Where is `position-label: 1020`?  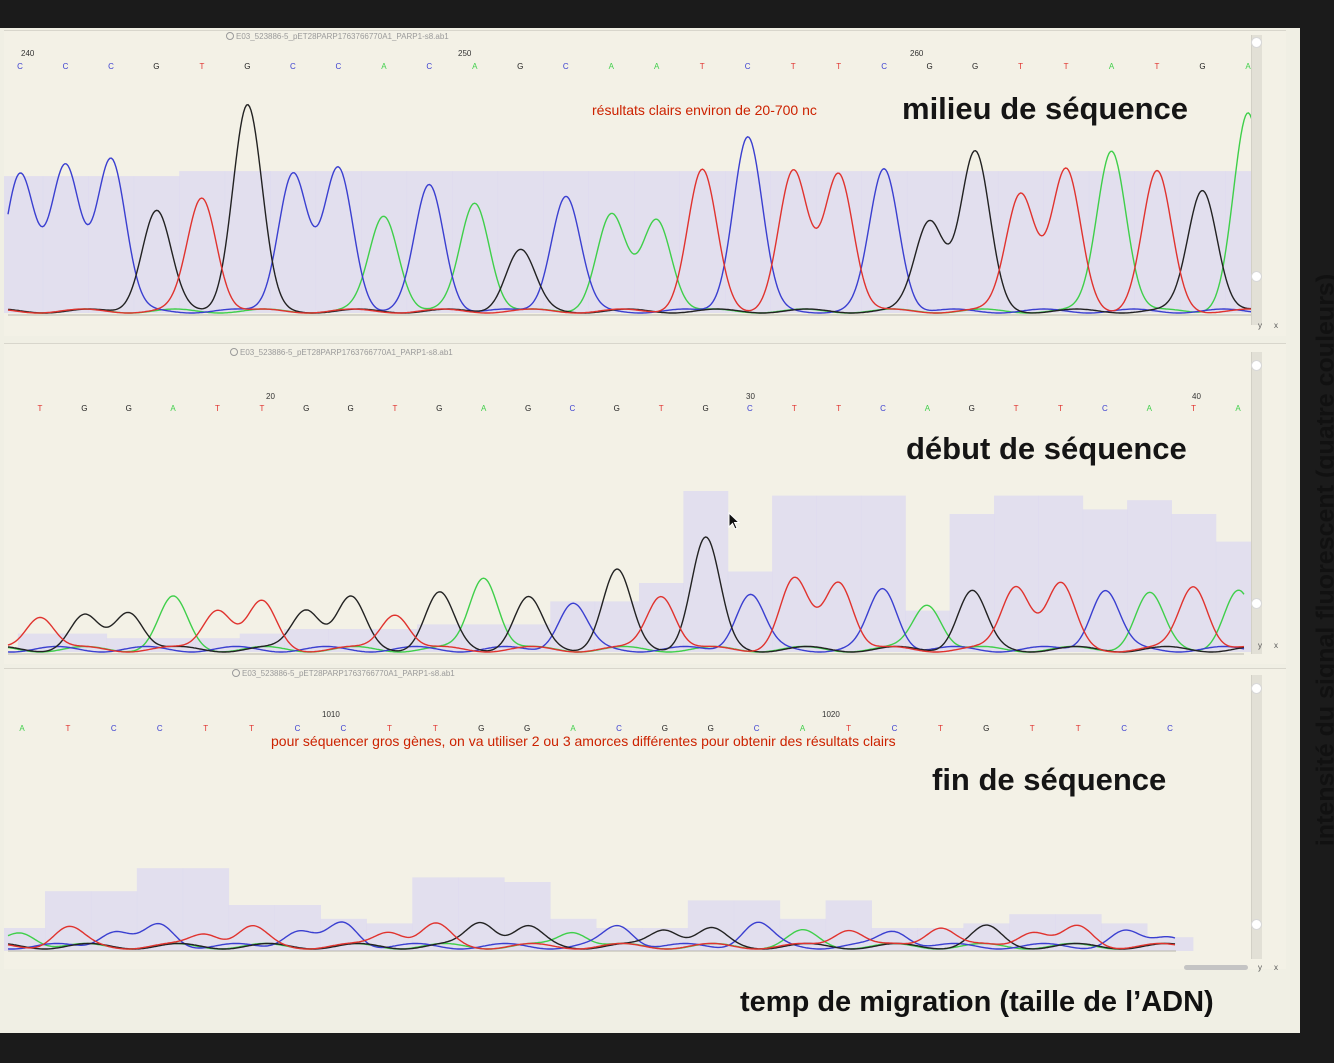 position-label: 1020 is located at coordinates (831, 714).